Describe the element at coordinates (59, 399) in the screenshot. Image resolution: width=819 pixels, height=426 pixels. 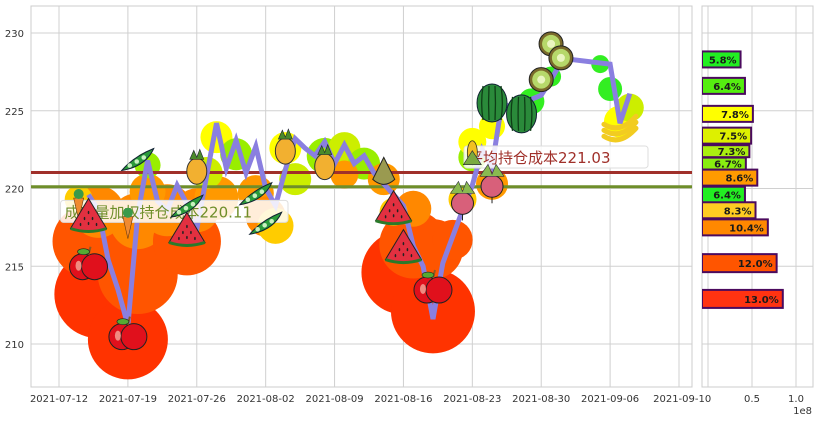
I see `x-tick-label: 2021-07-12` at that location.